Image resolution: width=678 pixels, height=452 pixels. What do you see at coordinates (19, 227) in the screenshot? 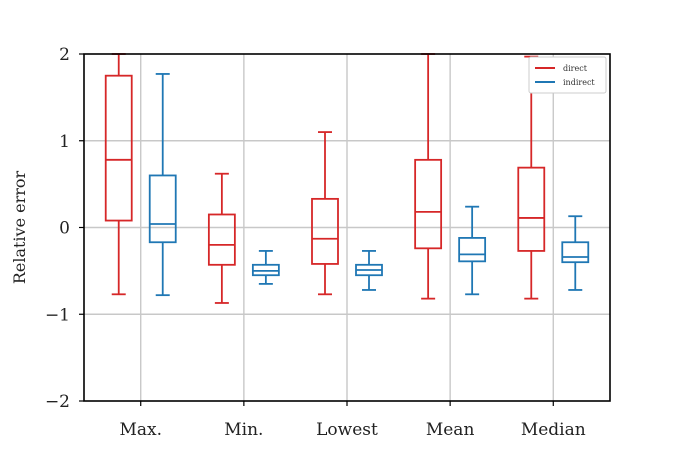
I see `y-axis-label: Relative error` at bounding box center [19, 227].